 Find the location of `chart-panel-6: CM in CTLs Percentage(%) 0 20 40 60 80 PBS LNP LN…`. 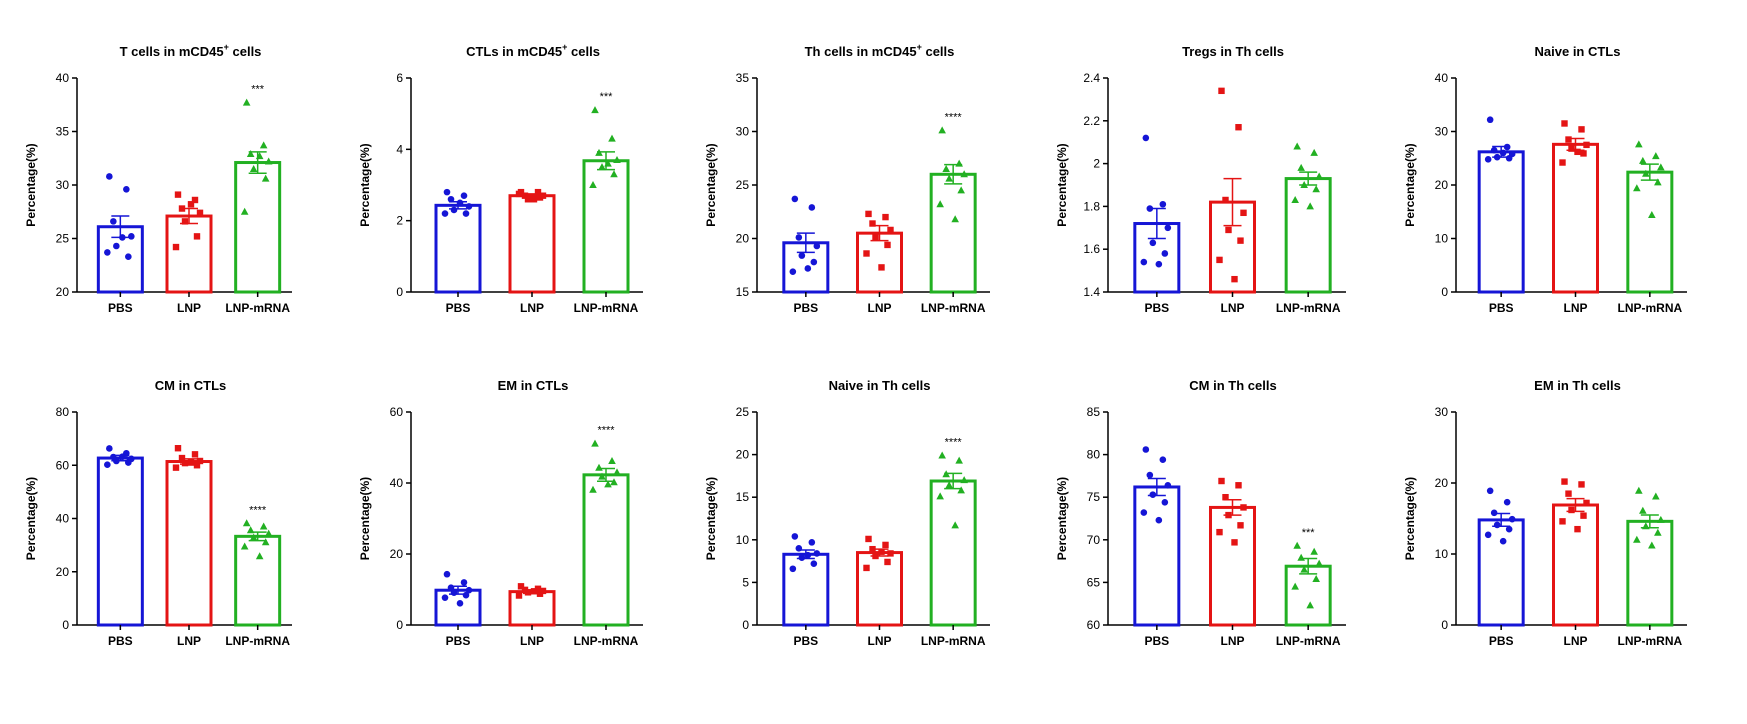

chart-panel-6: CM in CTLs Percentage(%) 0 20 40 60 80 PBS LNP LN… is located at coordinates (158, 513).